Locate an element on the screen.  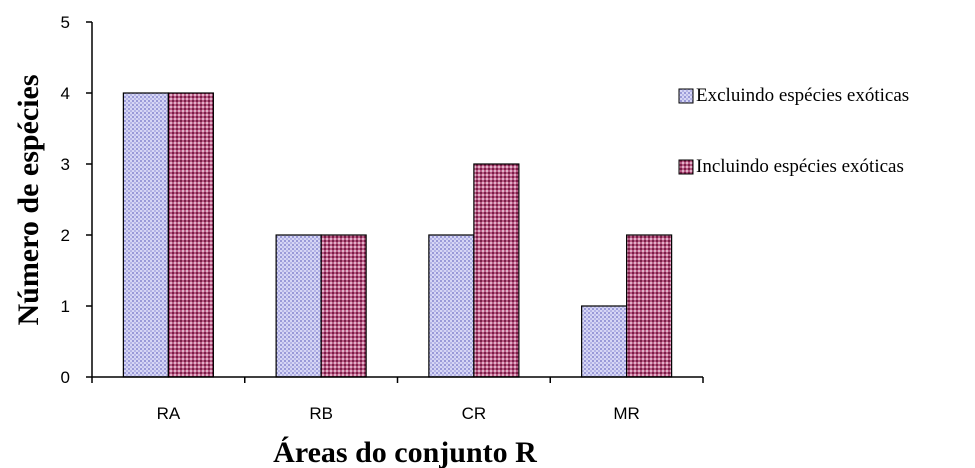
x-tick-label: RB is located at coordinates (321, 413).